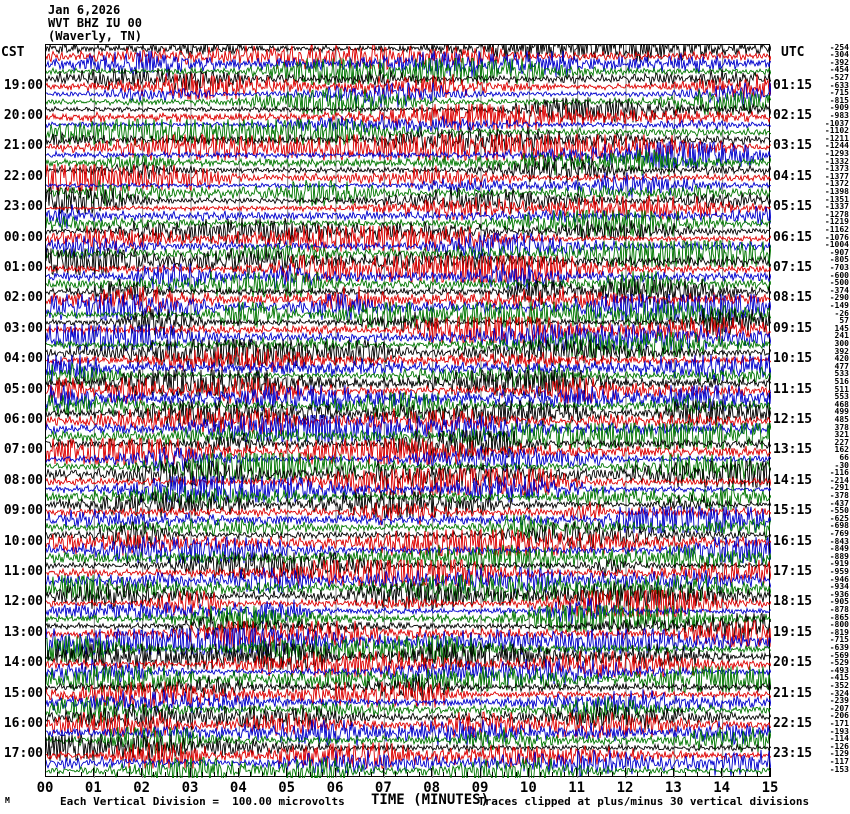 This screenshot has height=814, width=850. Describe the element at coordinates (23, 602) in the screenshot. I see `left-time-label: 12:00` at that location.